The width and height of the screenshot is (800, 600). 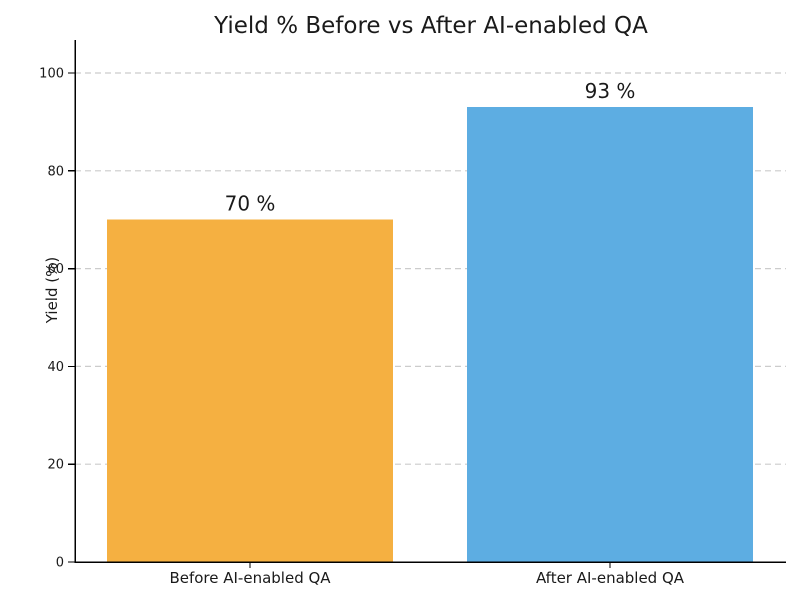 I want to click on y-tick-label: 20, so click(x=55, y=465).